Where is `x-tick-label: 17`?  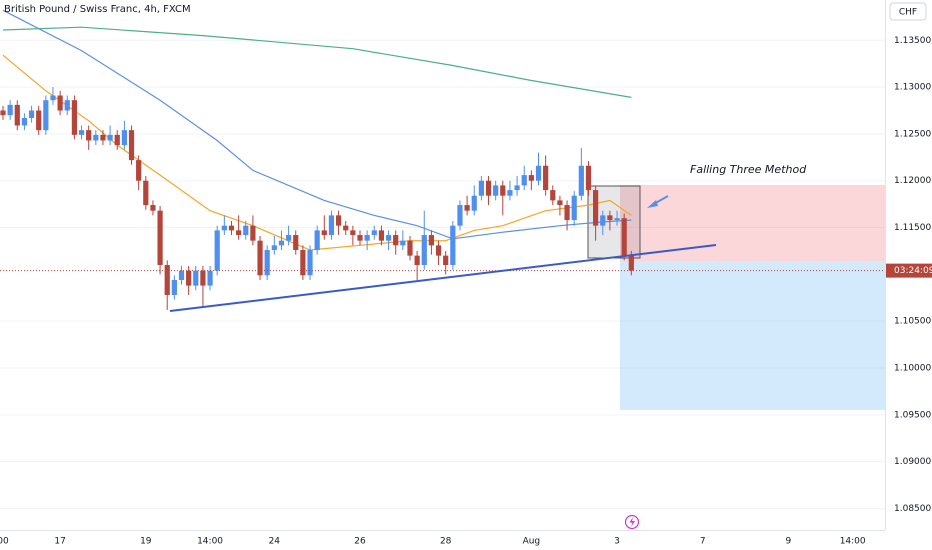 x-tick-label: 17 is located at coordinates (59, 542).